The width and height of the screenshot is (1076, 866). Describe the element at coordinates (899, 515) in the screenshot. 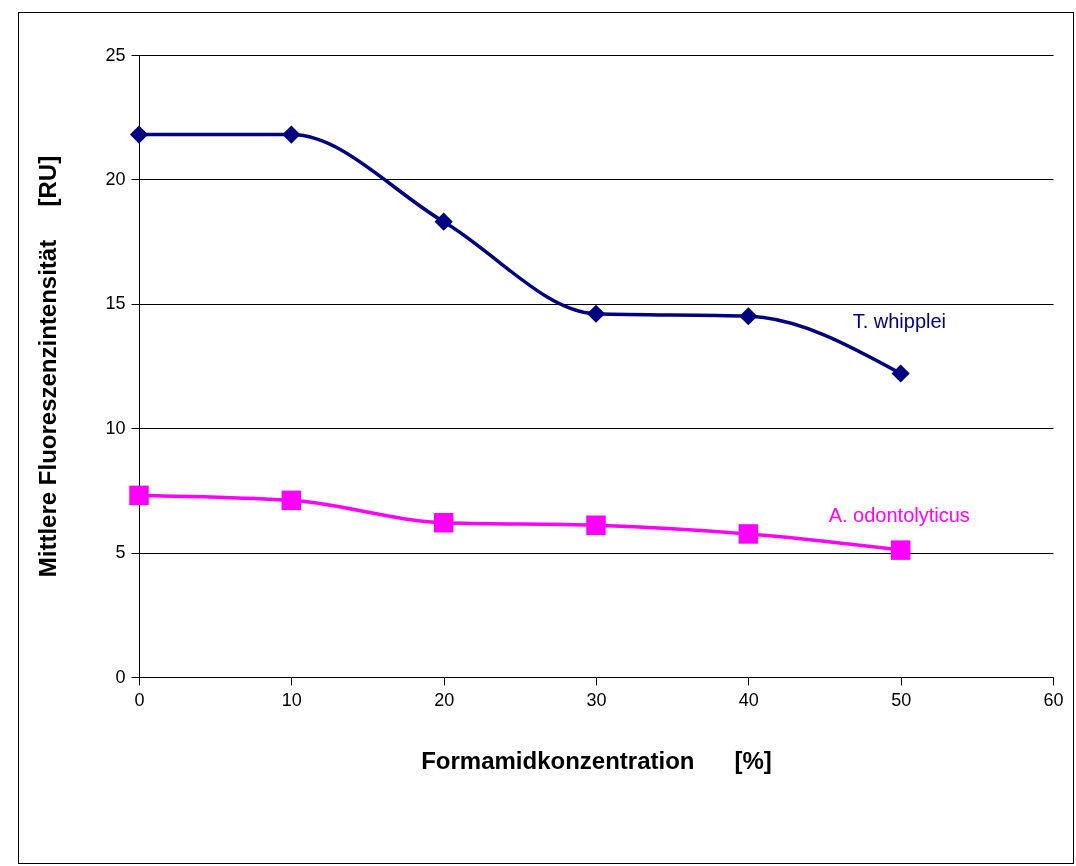

I see `series-label: A. odontolyticus` at that location.